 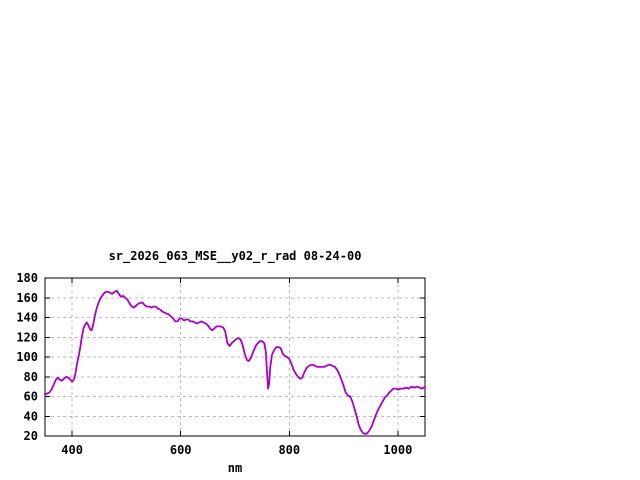 What do you see at coordinates (27, 278) in the screenshot?
I see `y-tick-label: 180` at bounding box center [27, 278].